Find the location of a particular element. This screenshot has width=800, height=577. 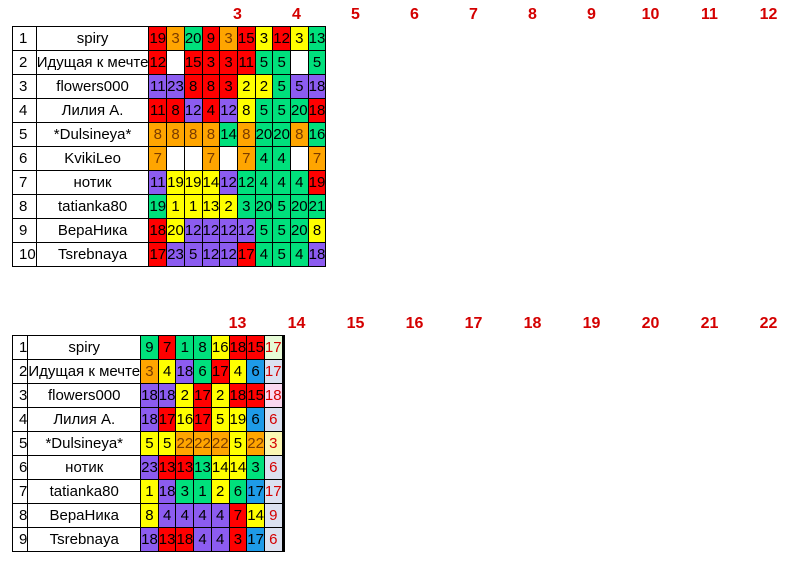

round-number-label: 17 is located at coordinates (473, 323).